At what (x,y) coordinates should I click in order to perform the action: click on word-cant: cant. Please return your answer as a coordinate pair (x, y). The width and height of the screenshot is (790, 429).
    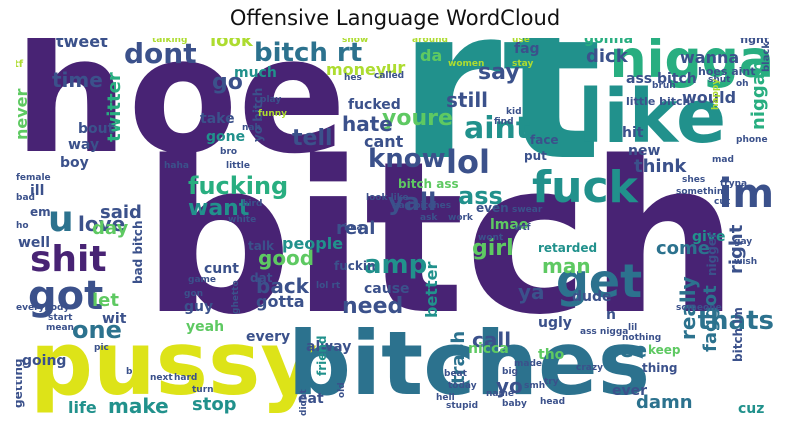
    Looking at the image, I should click on (384, 141).